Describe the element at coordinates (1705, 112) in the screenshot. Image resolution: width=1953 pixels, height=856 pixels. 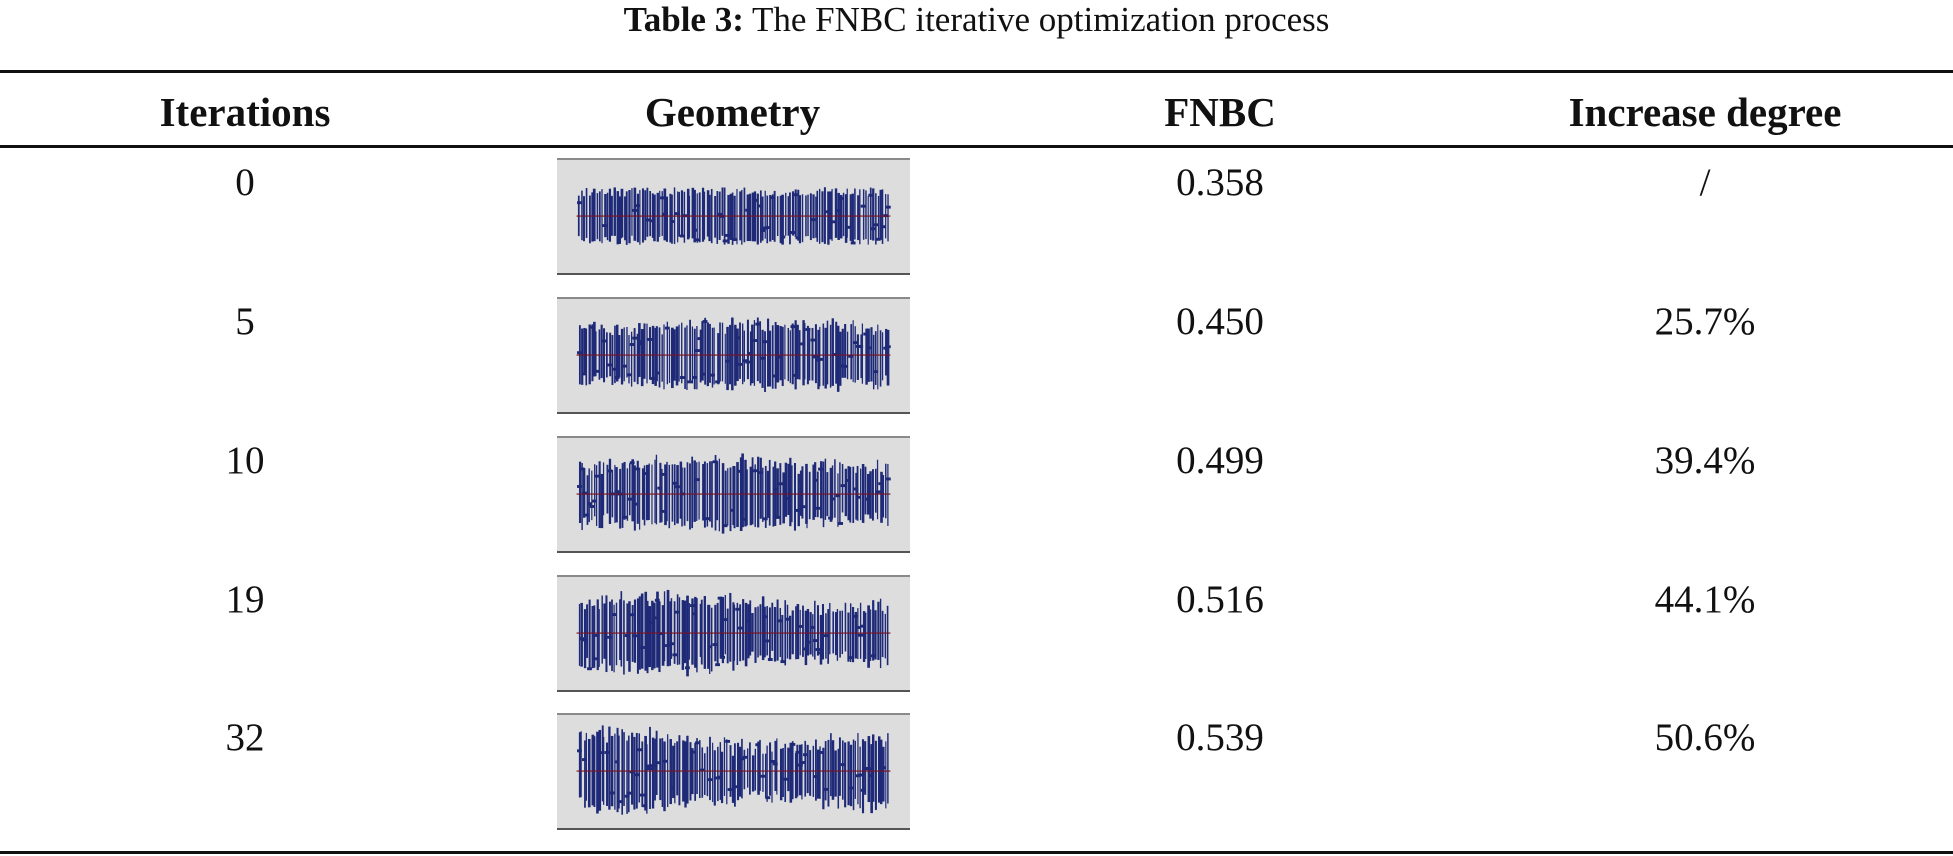
I see `header-increase-degree: Increase degree` at that location.